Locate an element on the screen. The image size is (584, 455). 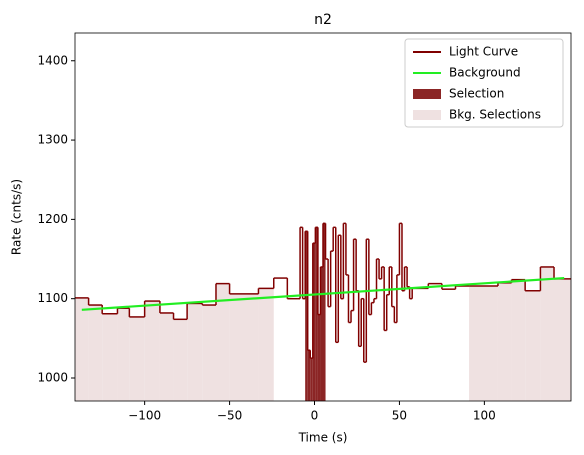
y-tick-label: 1400 is located at coordinates (52, 60).